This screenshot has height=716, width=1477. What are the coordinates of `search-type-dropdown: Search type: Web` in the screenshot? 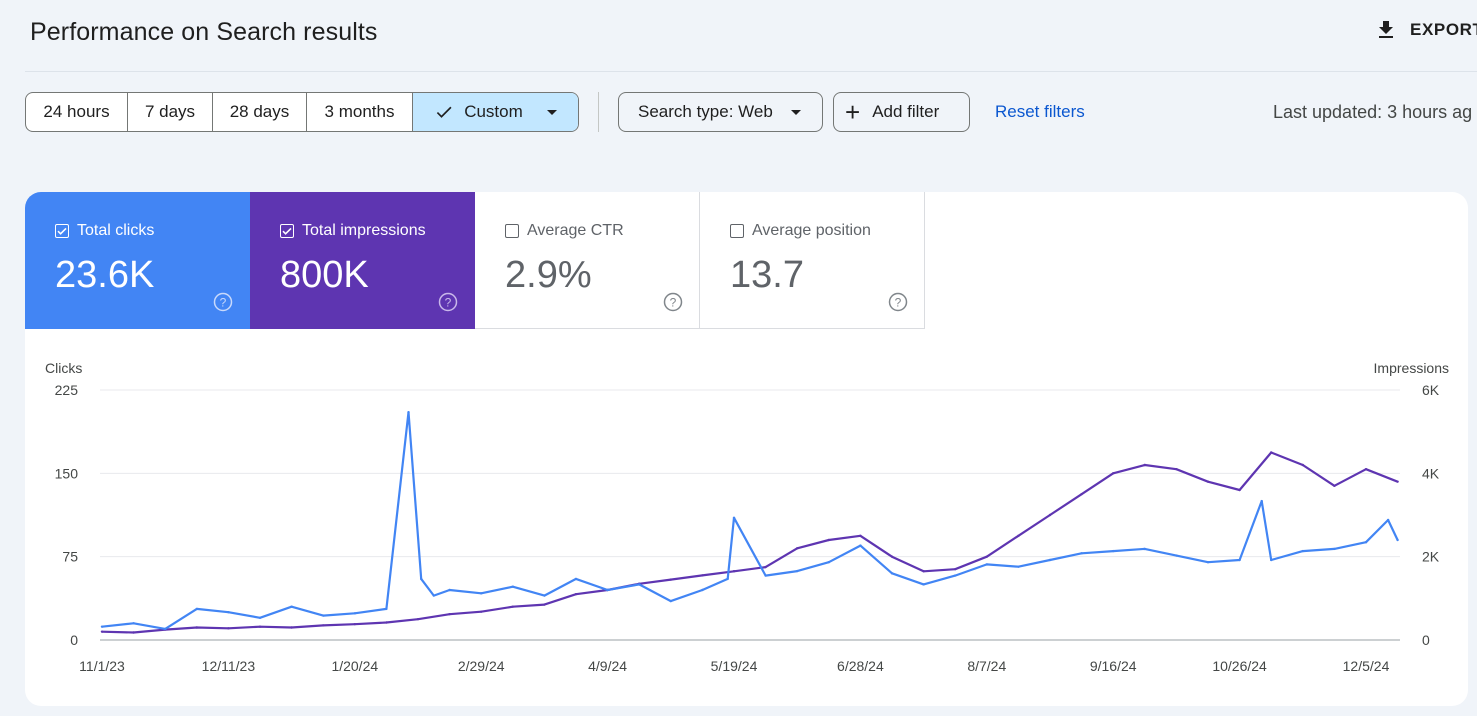 It's located at (720, 112).